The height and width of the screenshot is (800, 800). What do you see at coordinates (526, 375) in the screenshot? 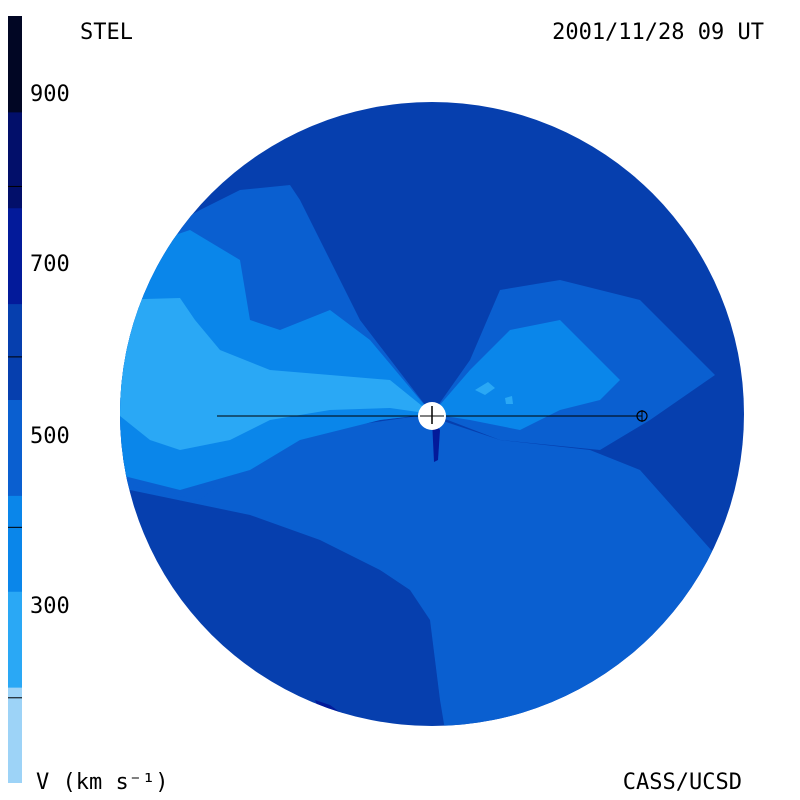
I see `velocity-region-400-right` at bounding box center [526, 375].